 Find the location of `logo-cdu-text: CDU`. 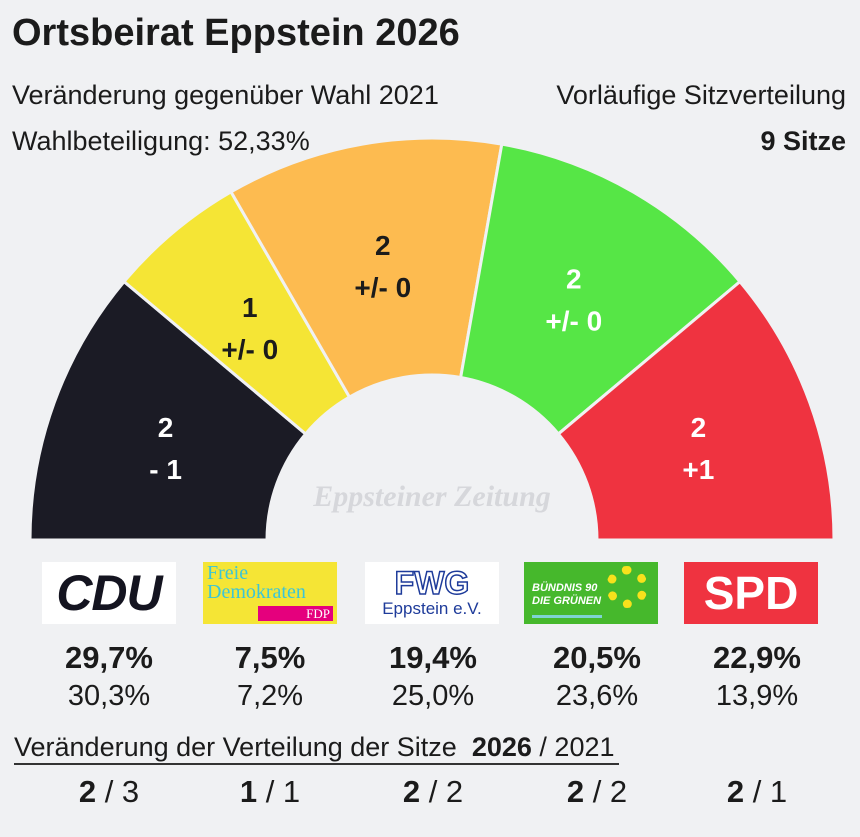

logo-cdu-text: CDU is located at coordinates (109, 593).